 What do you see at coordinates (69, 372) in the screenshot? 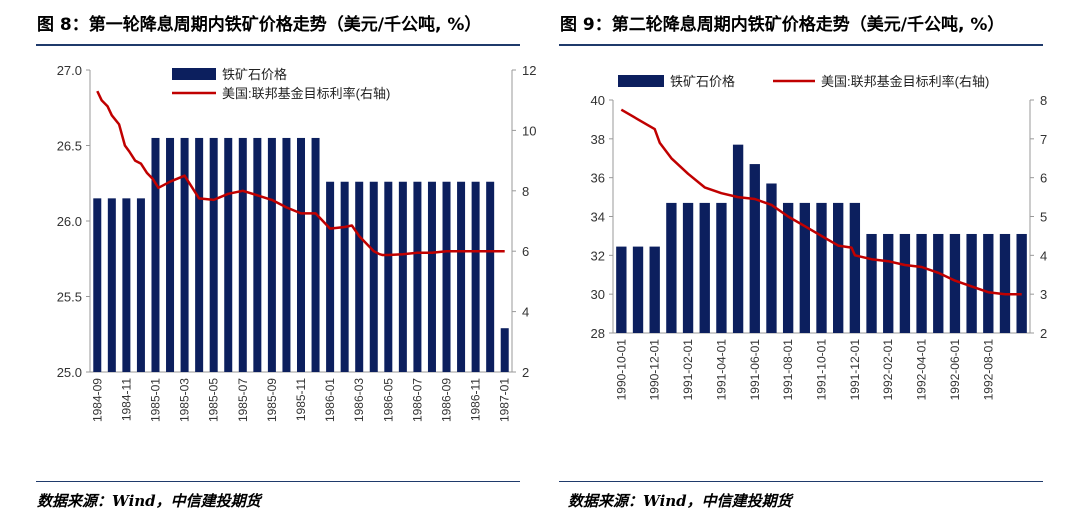
I see `chart8-left-tick-label: 25.0` at bounding box center [69, 372].